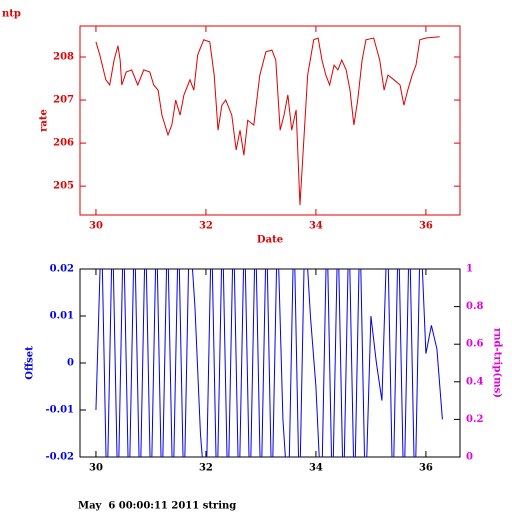 This screenshot has height=512, width=512. I want to click on y2-tick-label: 0.2, so click(474, 419).